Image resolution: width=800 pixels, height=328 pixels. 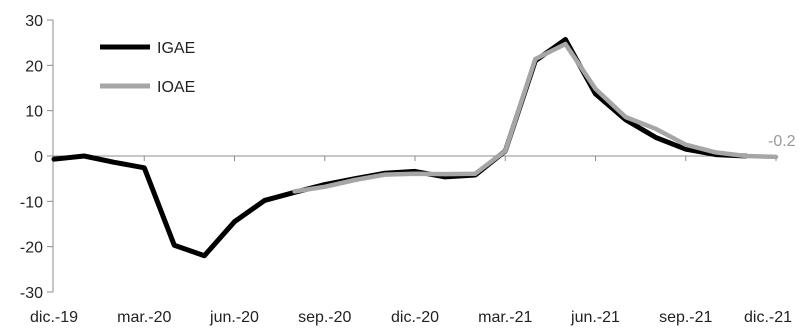 I want to click on end-value-label: -0.2, so click(x=782, y=141).